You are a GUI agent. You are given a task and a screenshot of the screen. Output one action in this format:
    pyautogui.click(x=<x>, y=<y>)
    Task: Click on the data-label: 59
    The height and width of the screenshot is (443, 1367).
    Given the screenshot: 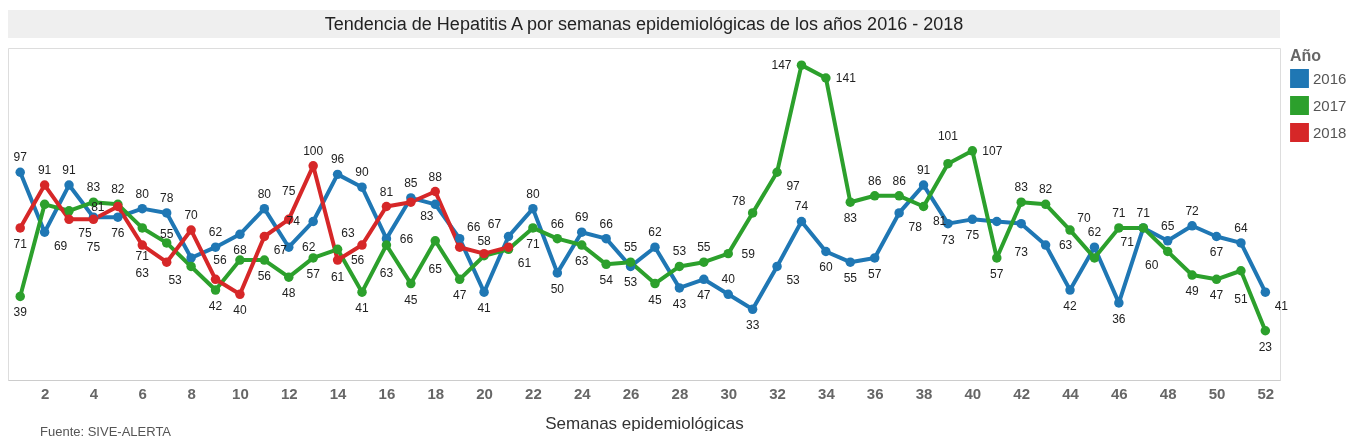 What is the action you would take?
    pyautogui.click(x=748, y=253)
    